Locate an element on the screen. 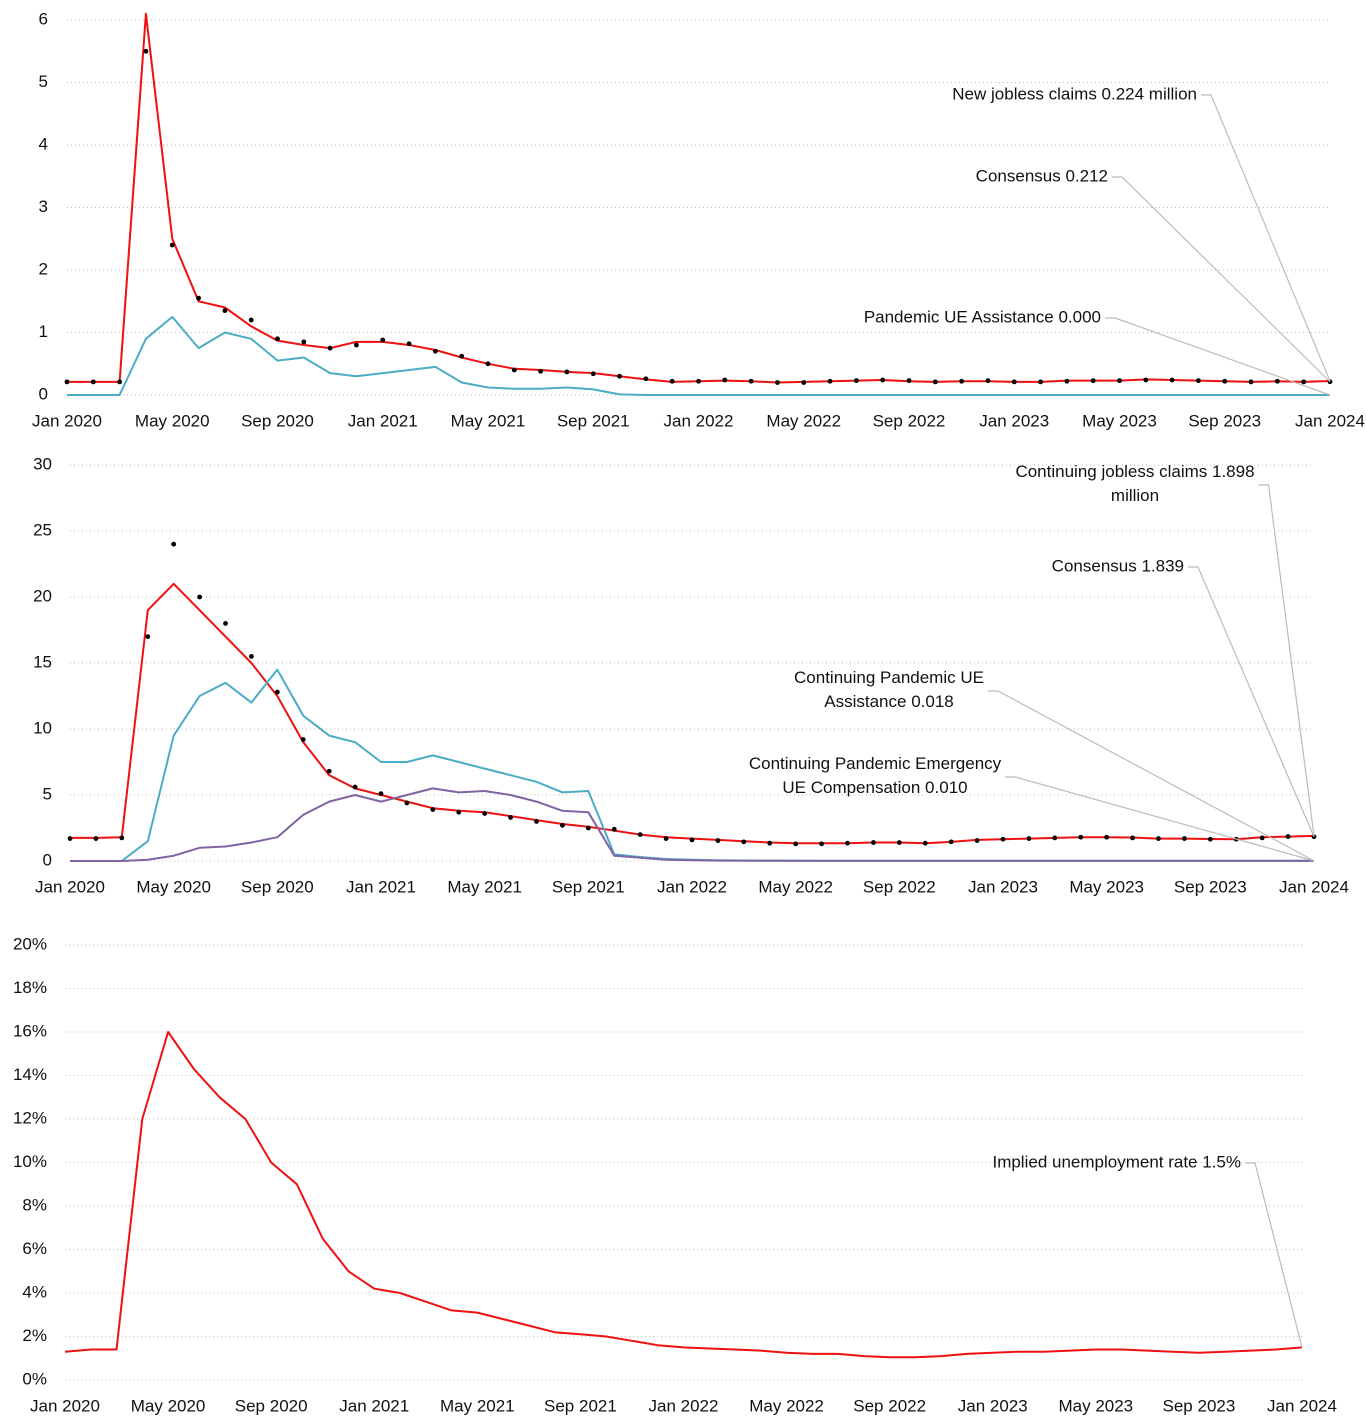 This screenshot has height=1422, width=1366. y-tick-label: 2% is located at coordinates (34, 1335).